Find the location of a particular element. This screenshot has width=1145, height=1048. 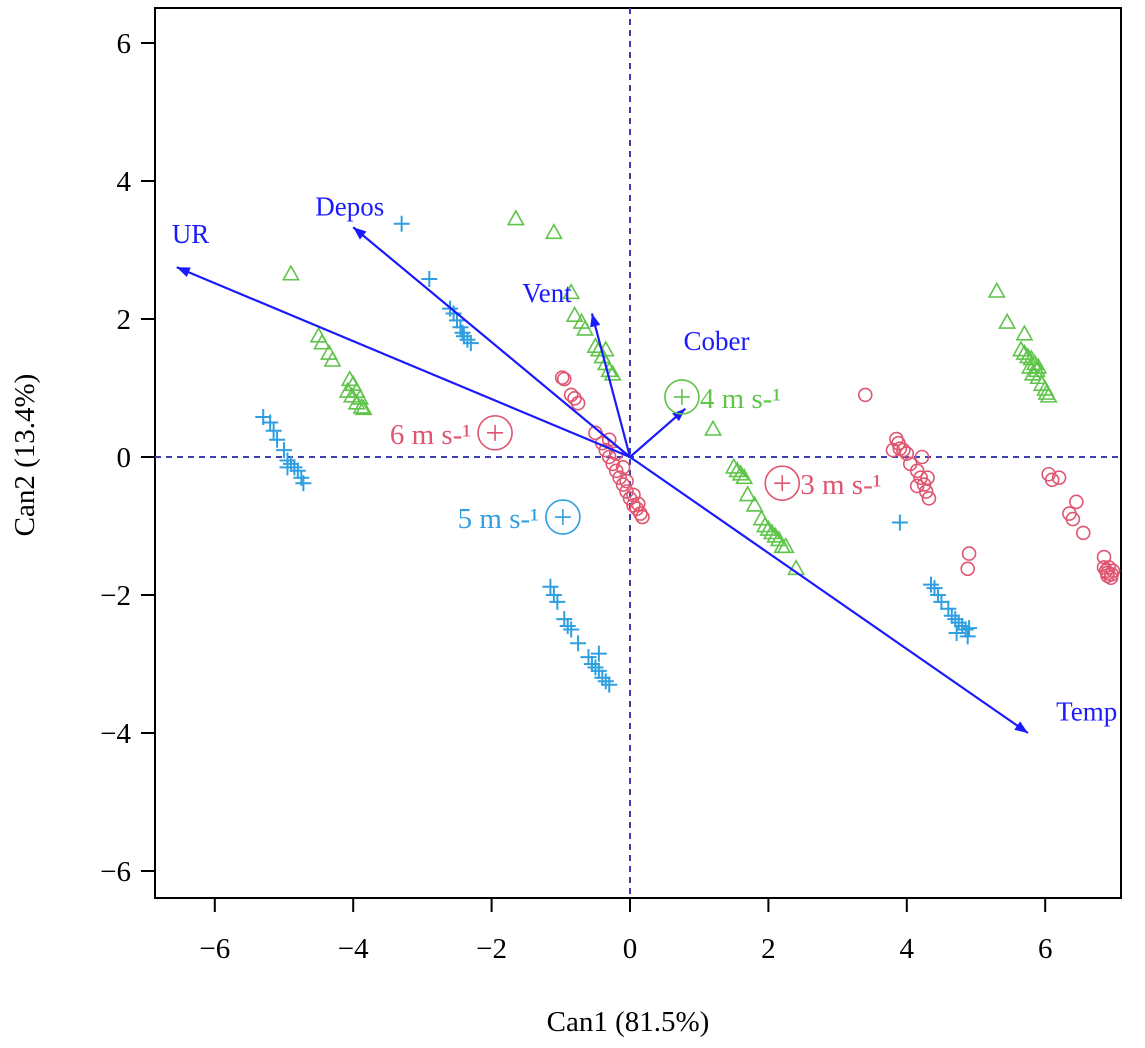

x-tick-label: 0 is located at coordinates (630, 949).